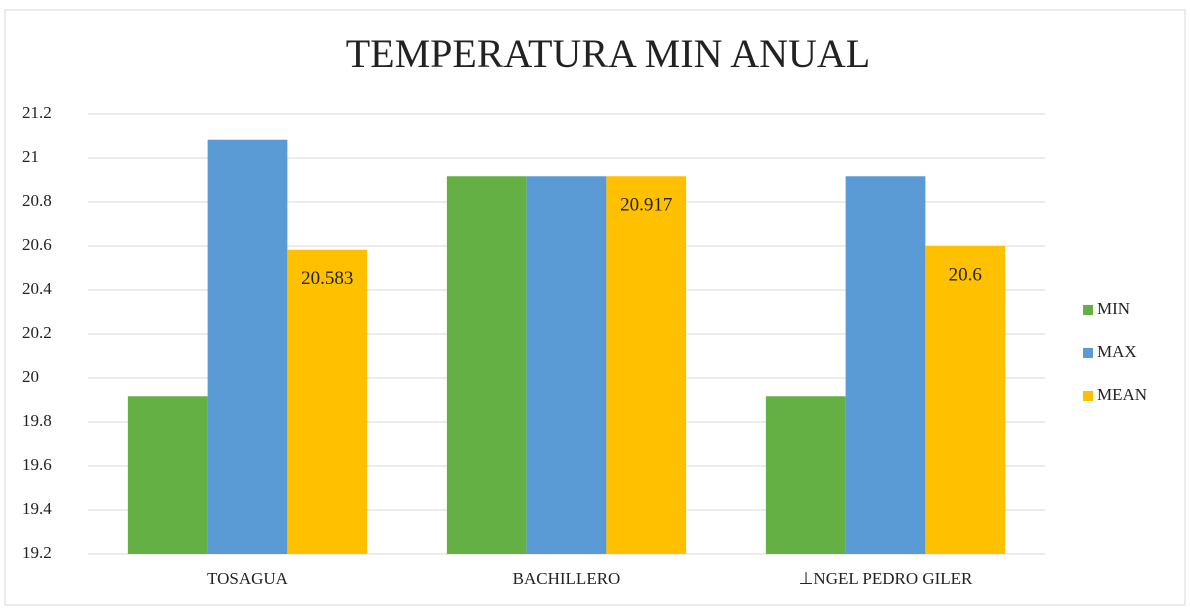 The width and height of the screenshot is (1190, 615). What do you see at coordinates (1117, 351) in the screenshot?
I see `legend-label: MAX` at bounding box center [1117, 351].